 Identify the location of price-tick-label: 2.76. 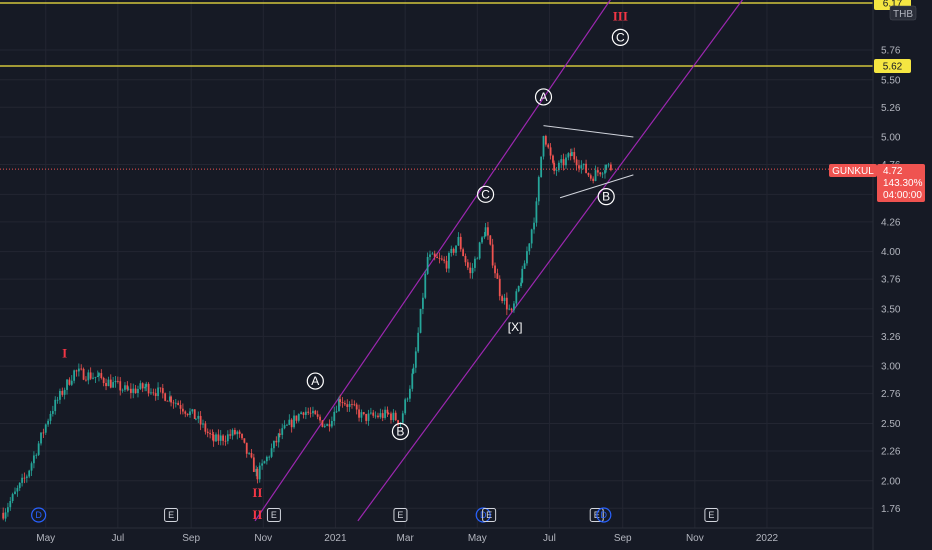
(891, 394).